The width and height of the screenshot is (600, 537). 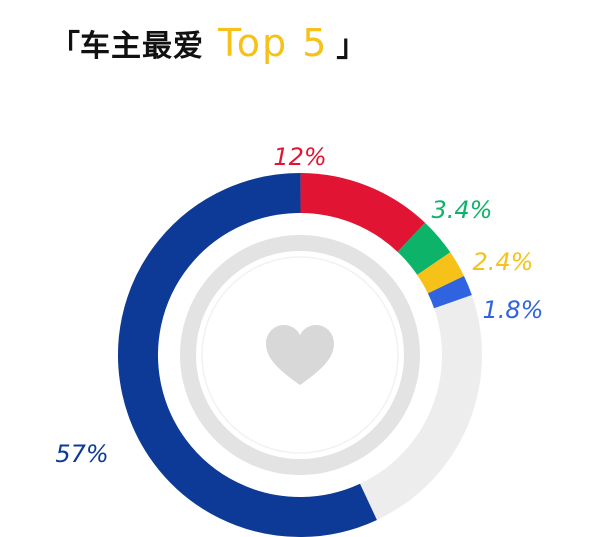 What do you see at coordinates (462, 210) in the screenshot?
I see `label-3-4pct: 3.4%` at bounding box center [462, 210].